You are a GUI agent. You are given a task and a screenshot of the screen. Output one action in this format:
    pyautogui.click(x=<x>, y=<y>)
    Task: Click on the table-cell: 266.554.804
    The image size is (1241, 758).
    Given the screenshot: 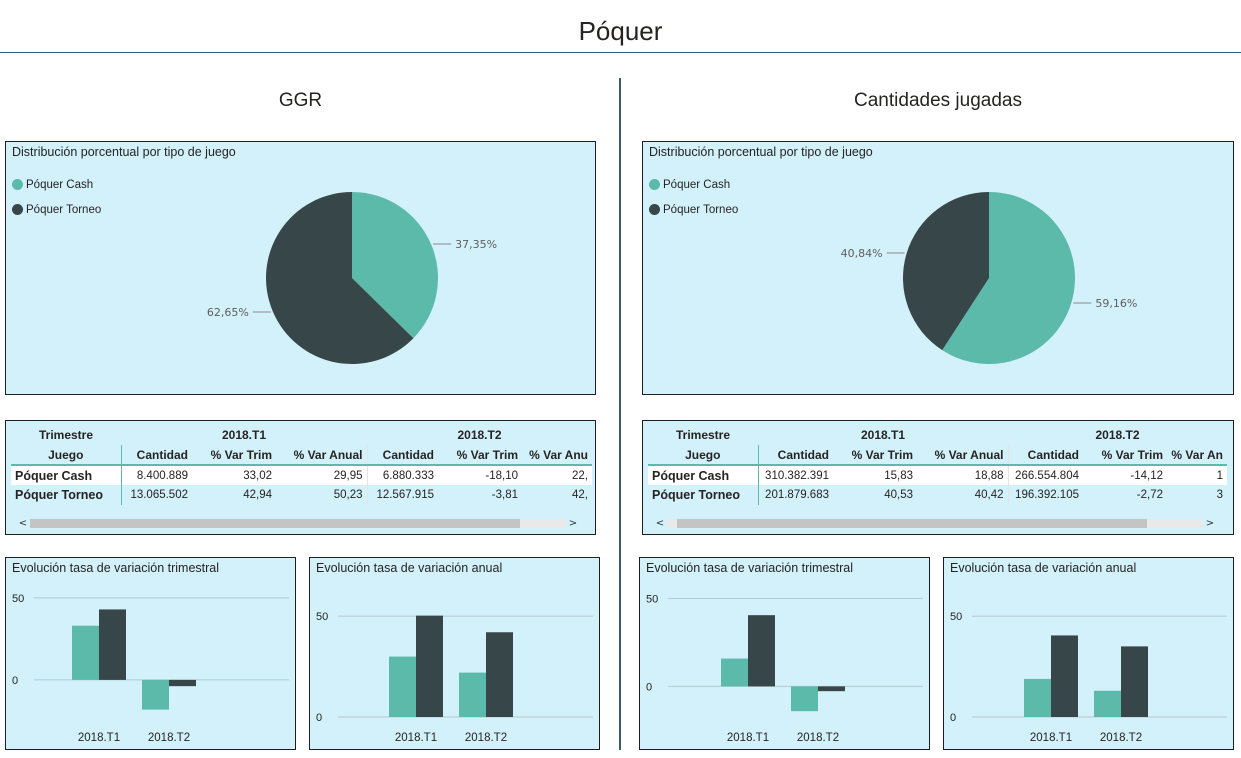 What is the action you would take?
    pyautogui.click(x=1045, y=475)
    